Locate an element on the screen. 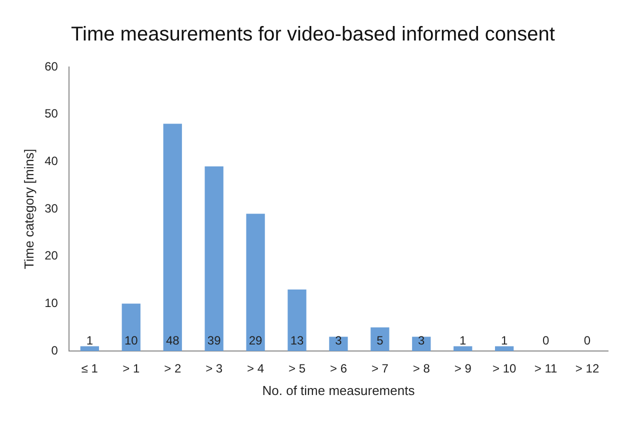  data-label: 13 is located at coordinates (297, 340).